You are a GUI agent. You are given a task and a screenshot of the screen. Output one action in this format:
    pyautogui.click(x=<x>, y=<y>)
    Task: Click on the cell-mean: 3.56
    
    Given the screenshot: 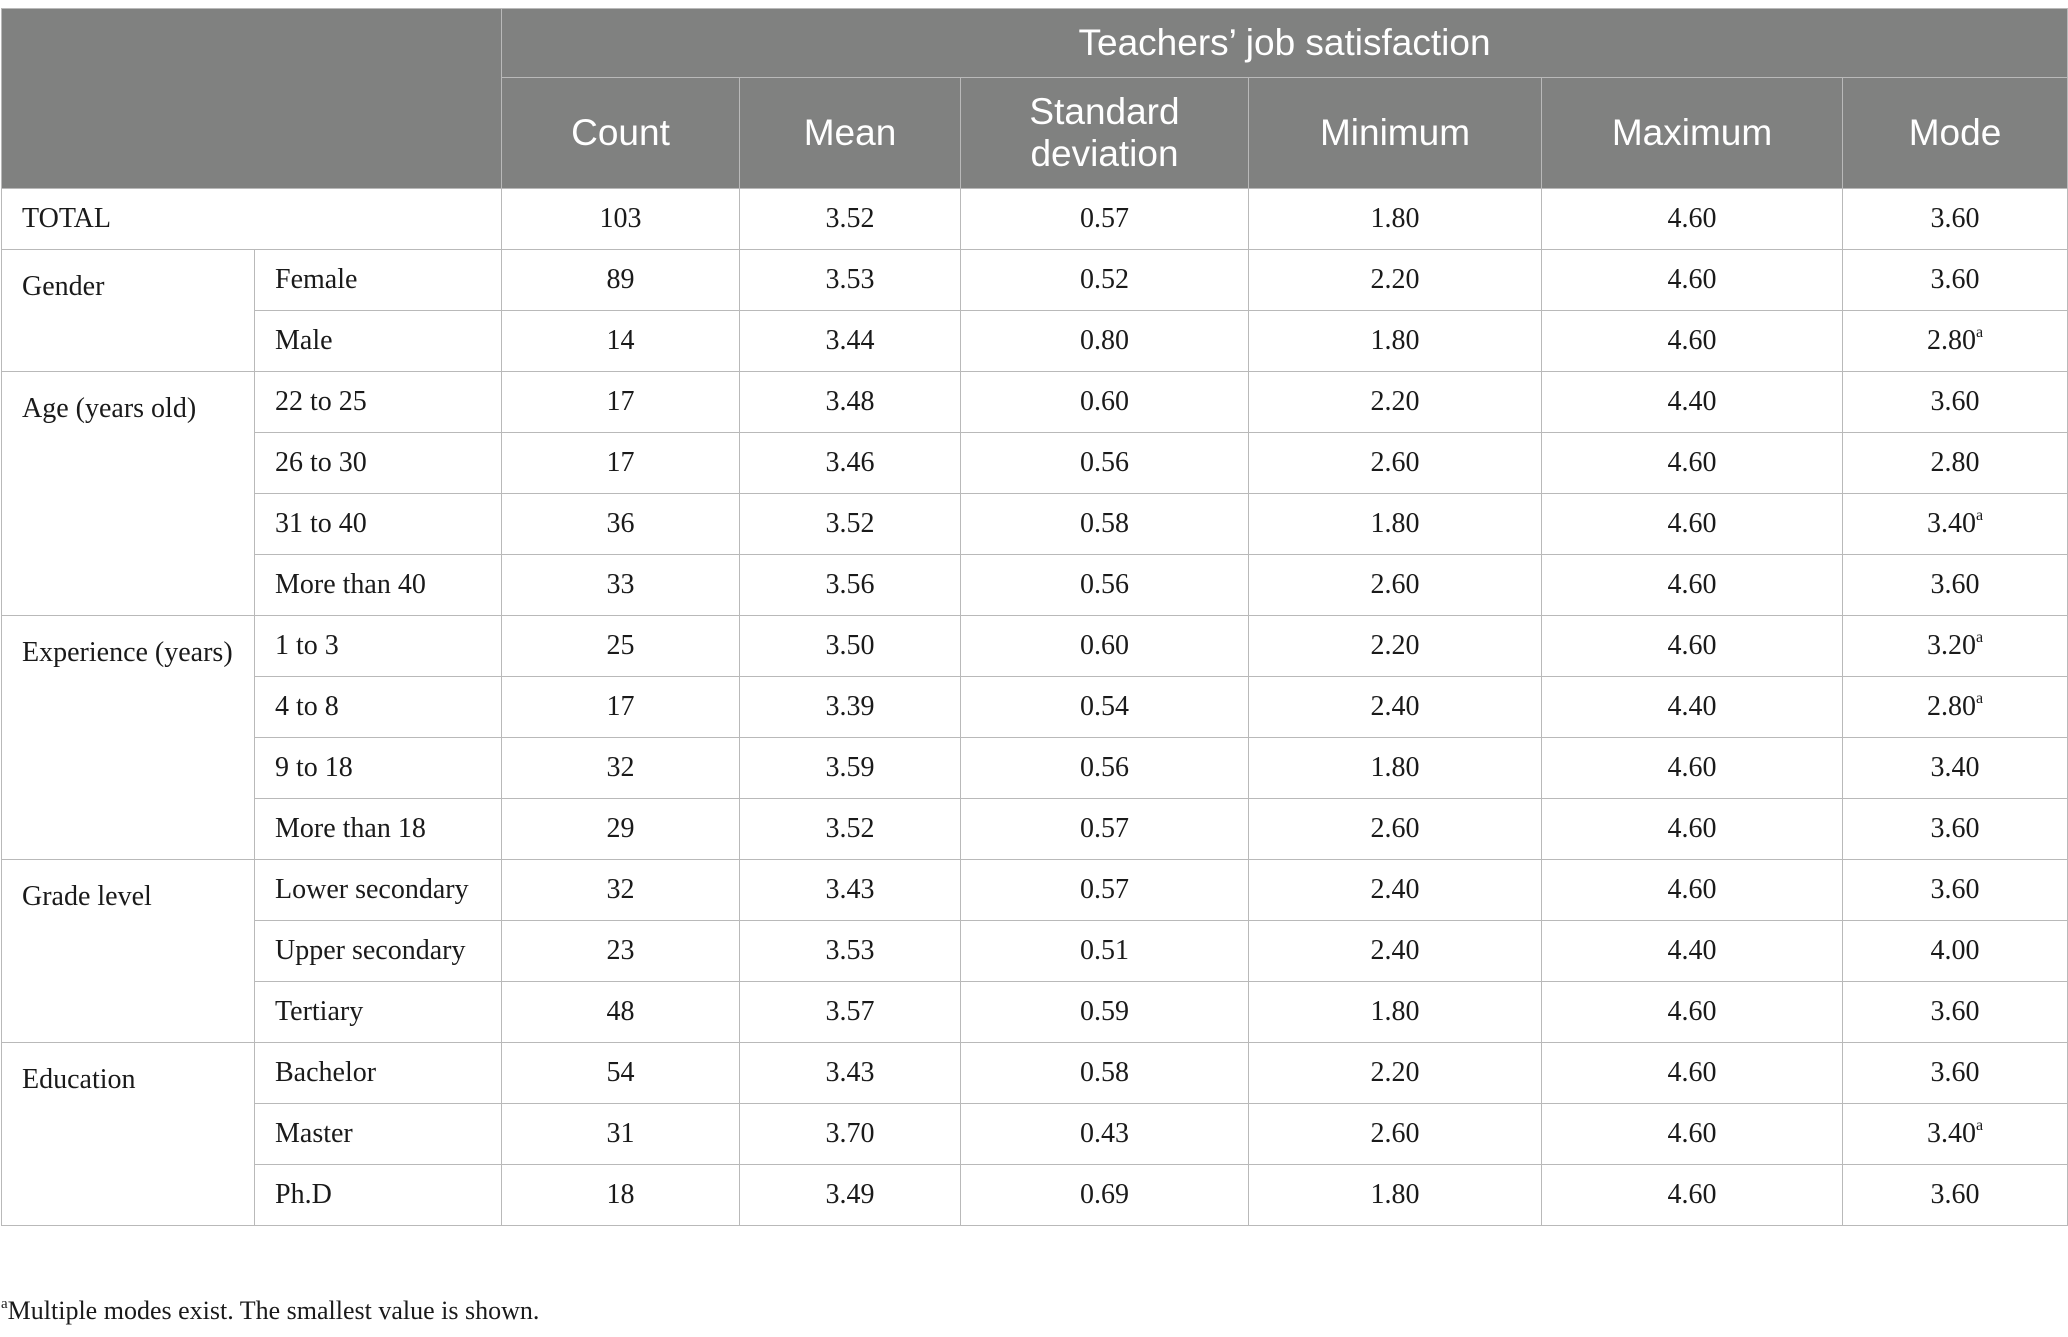 What is the action you would take?
    pyautogui.click(x=850, y=585)
    